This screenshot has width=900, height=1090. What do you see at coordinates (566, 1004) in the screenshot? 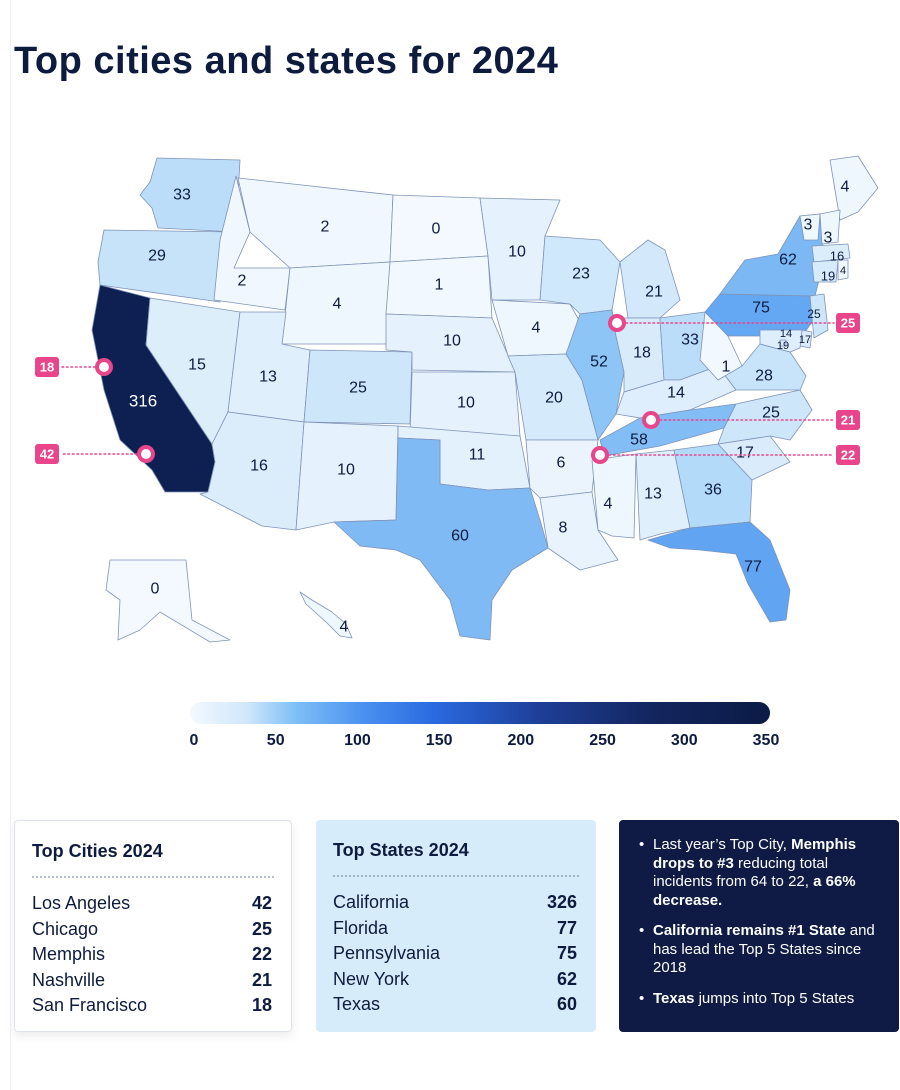
I see `ranking-value: 60` at bounding box center [566, 1004].